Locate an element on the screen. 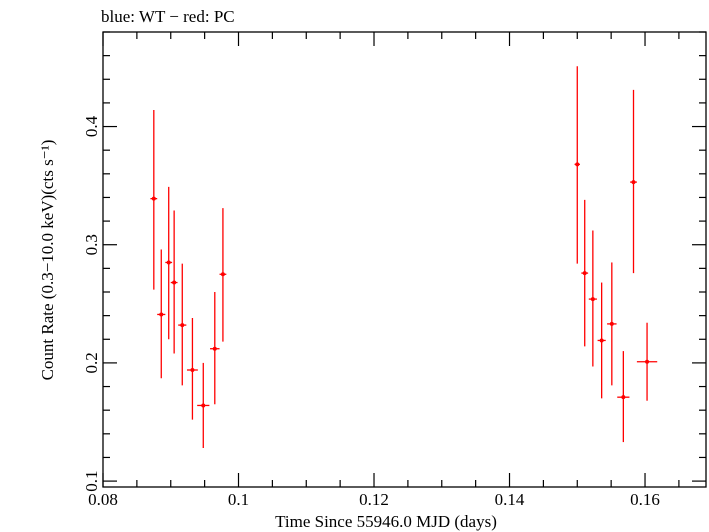 The width and height of the screenshot is (709, 532). x-tick-label: 0.14 is located at coordinates (510, 499).